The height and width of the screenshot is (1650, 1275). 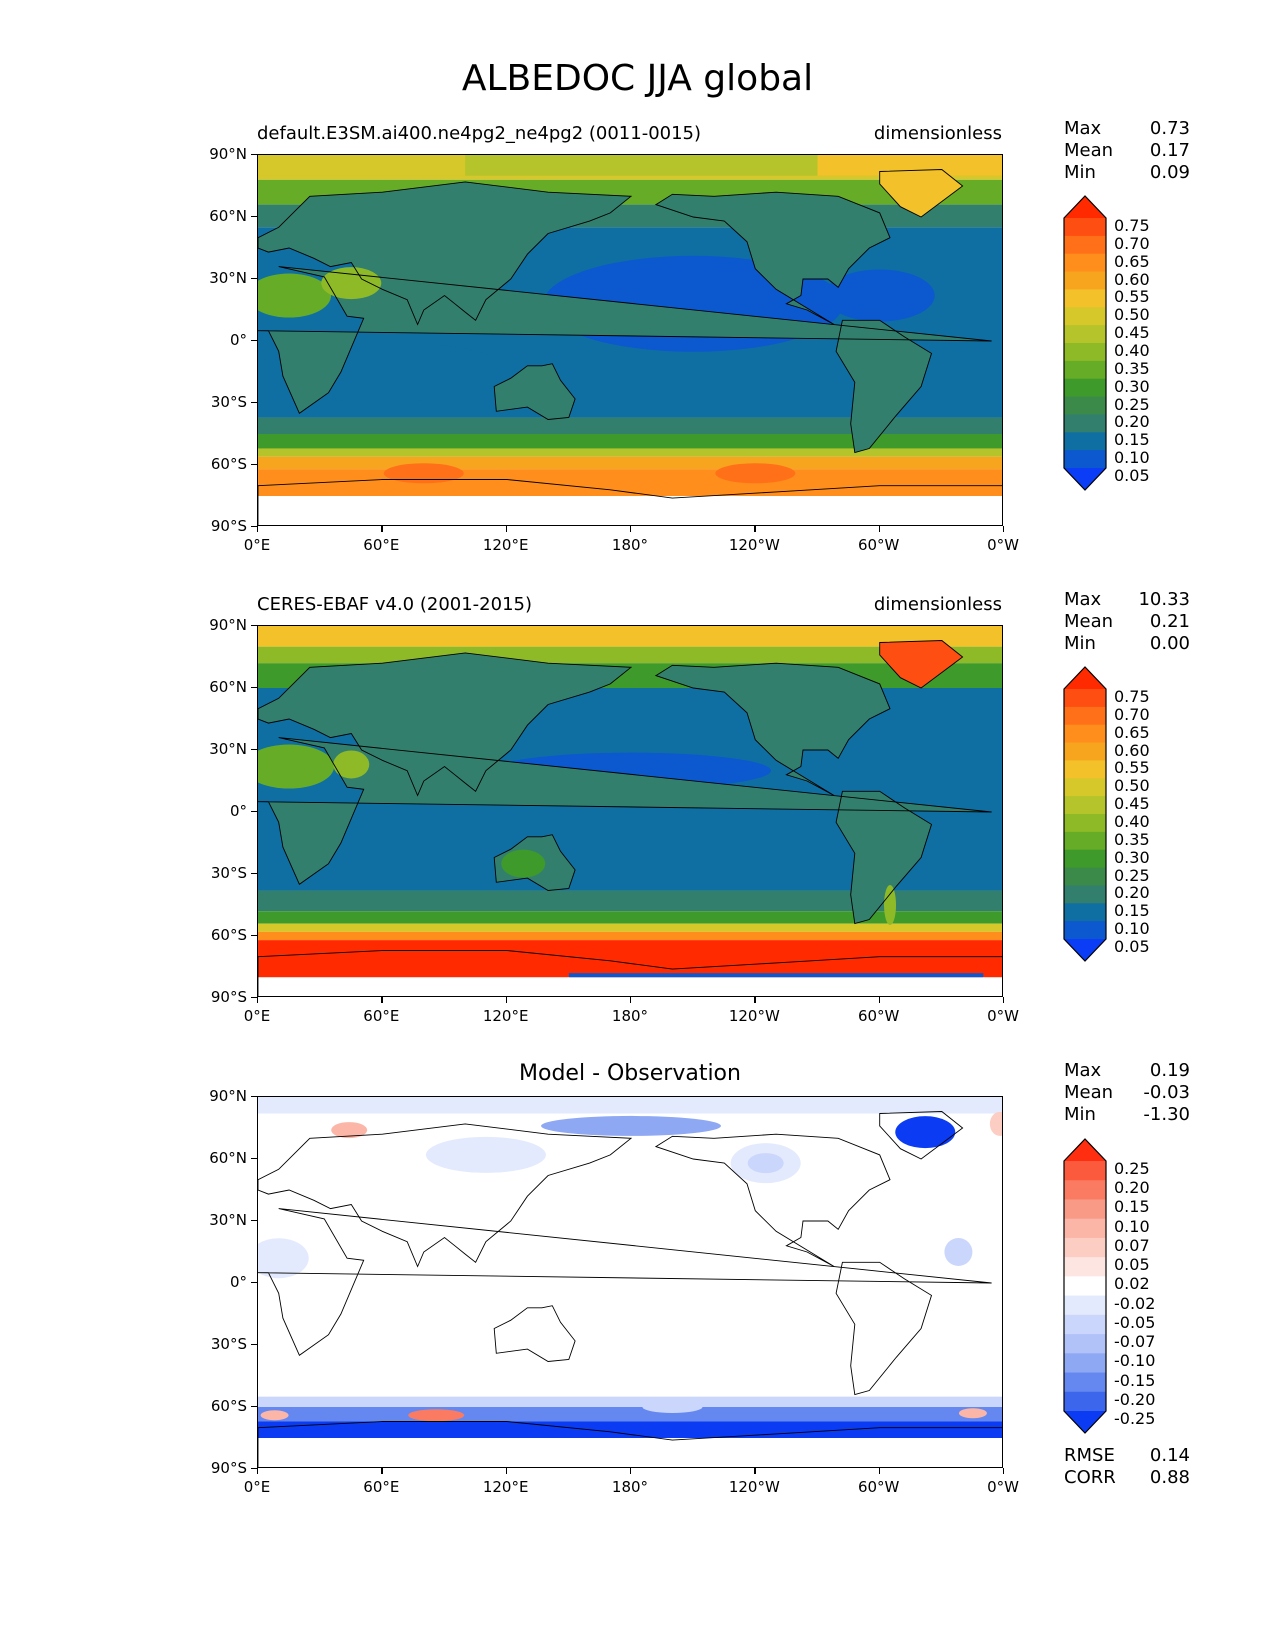 I want to click on stat-row: CORR 0.88, so click(x=1127, y=1478).